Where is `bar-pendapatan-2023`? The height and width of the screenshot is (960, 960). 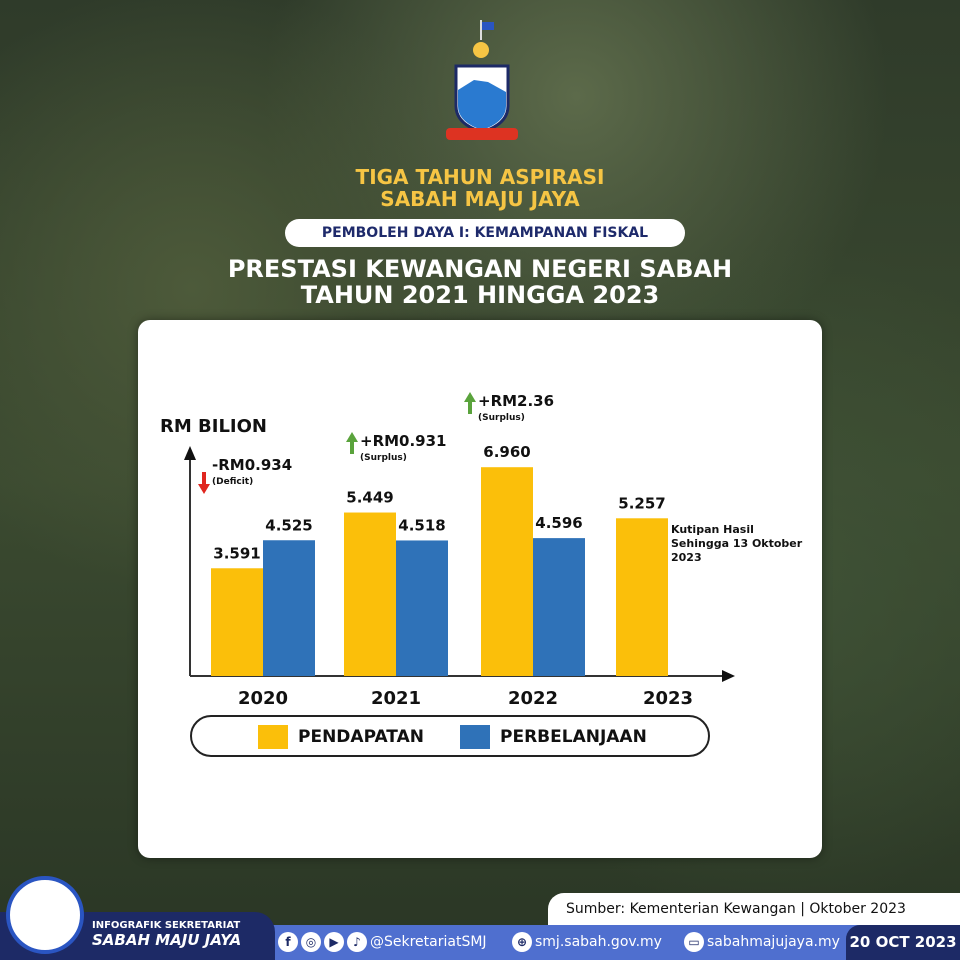
bar-pendapatan-2023 is located at coordinates (642, 597).